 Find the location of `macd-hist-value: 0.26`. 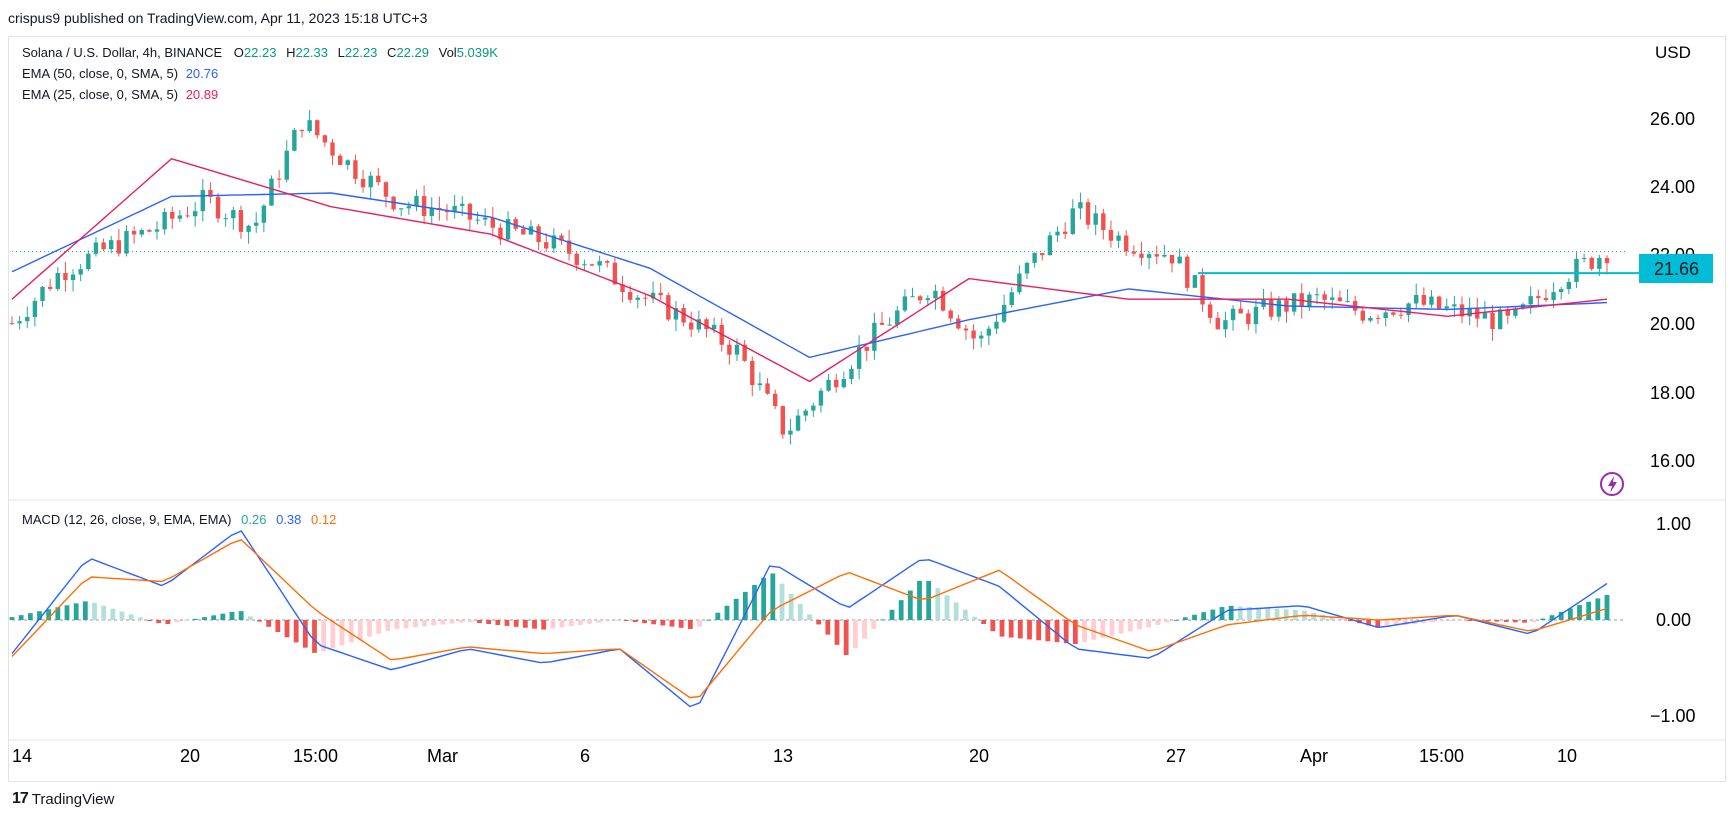

macd-hist-value: 0.26 is located at coordinates (254, 519).